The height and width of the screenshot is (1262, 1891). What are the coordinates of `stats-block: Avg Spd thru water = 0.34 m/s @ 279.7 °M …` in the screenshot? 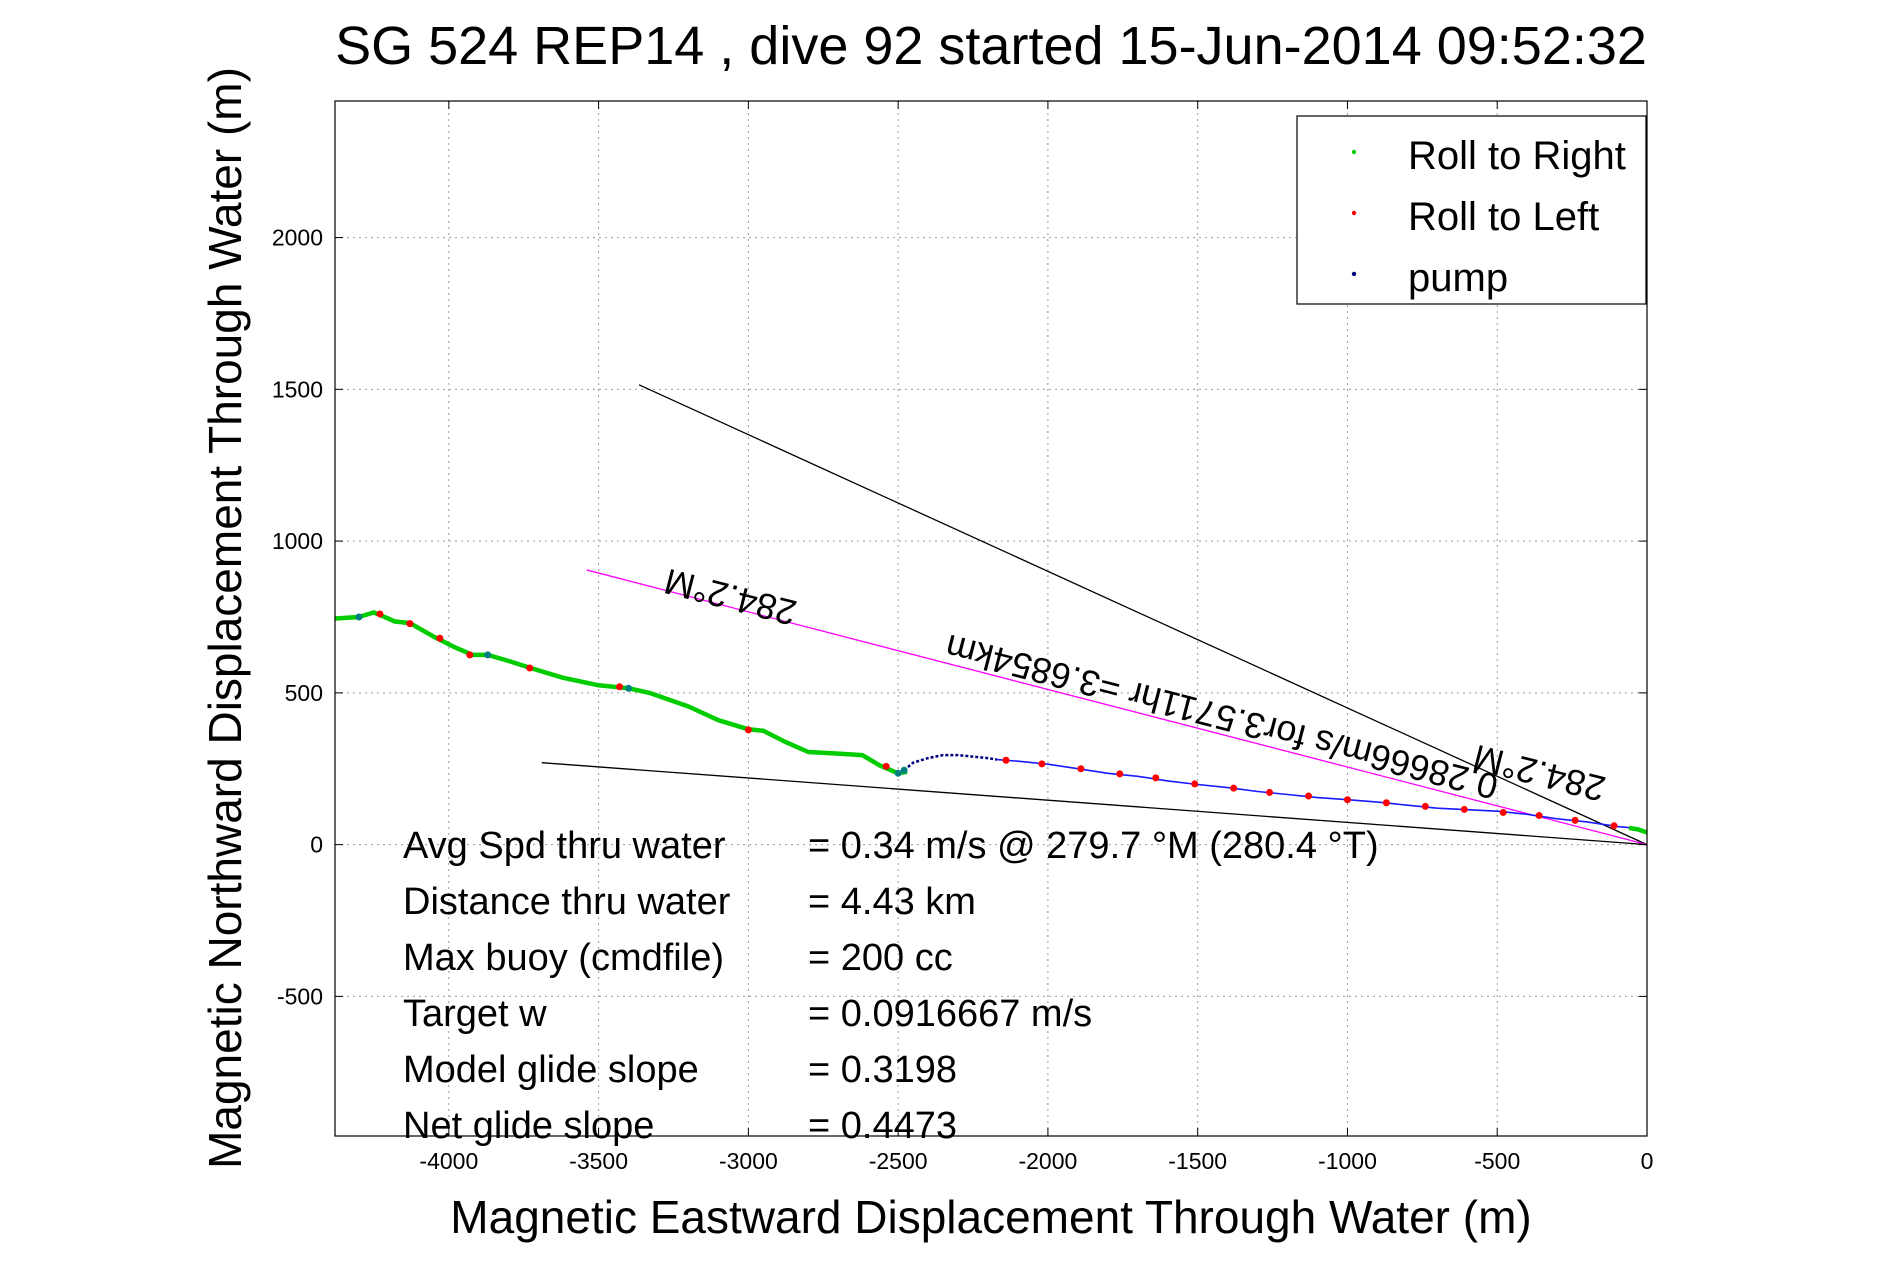 It's located at (891, 986).